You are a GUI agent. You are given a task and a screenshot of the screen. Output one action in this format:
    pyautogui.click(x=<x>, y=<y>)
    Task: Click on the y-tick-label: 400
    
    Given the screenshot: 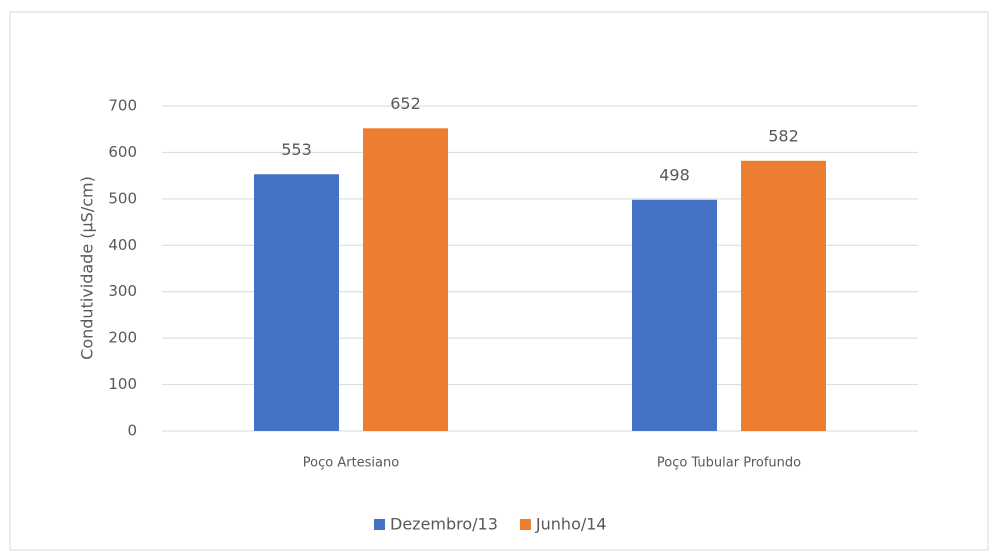 What is the action you would take?
    pyautogui.click(x=122, y=245)
    